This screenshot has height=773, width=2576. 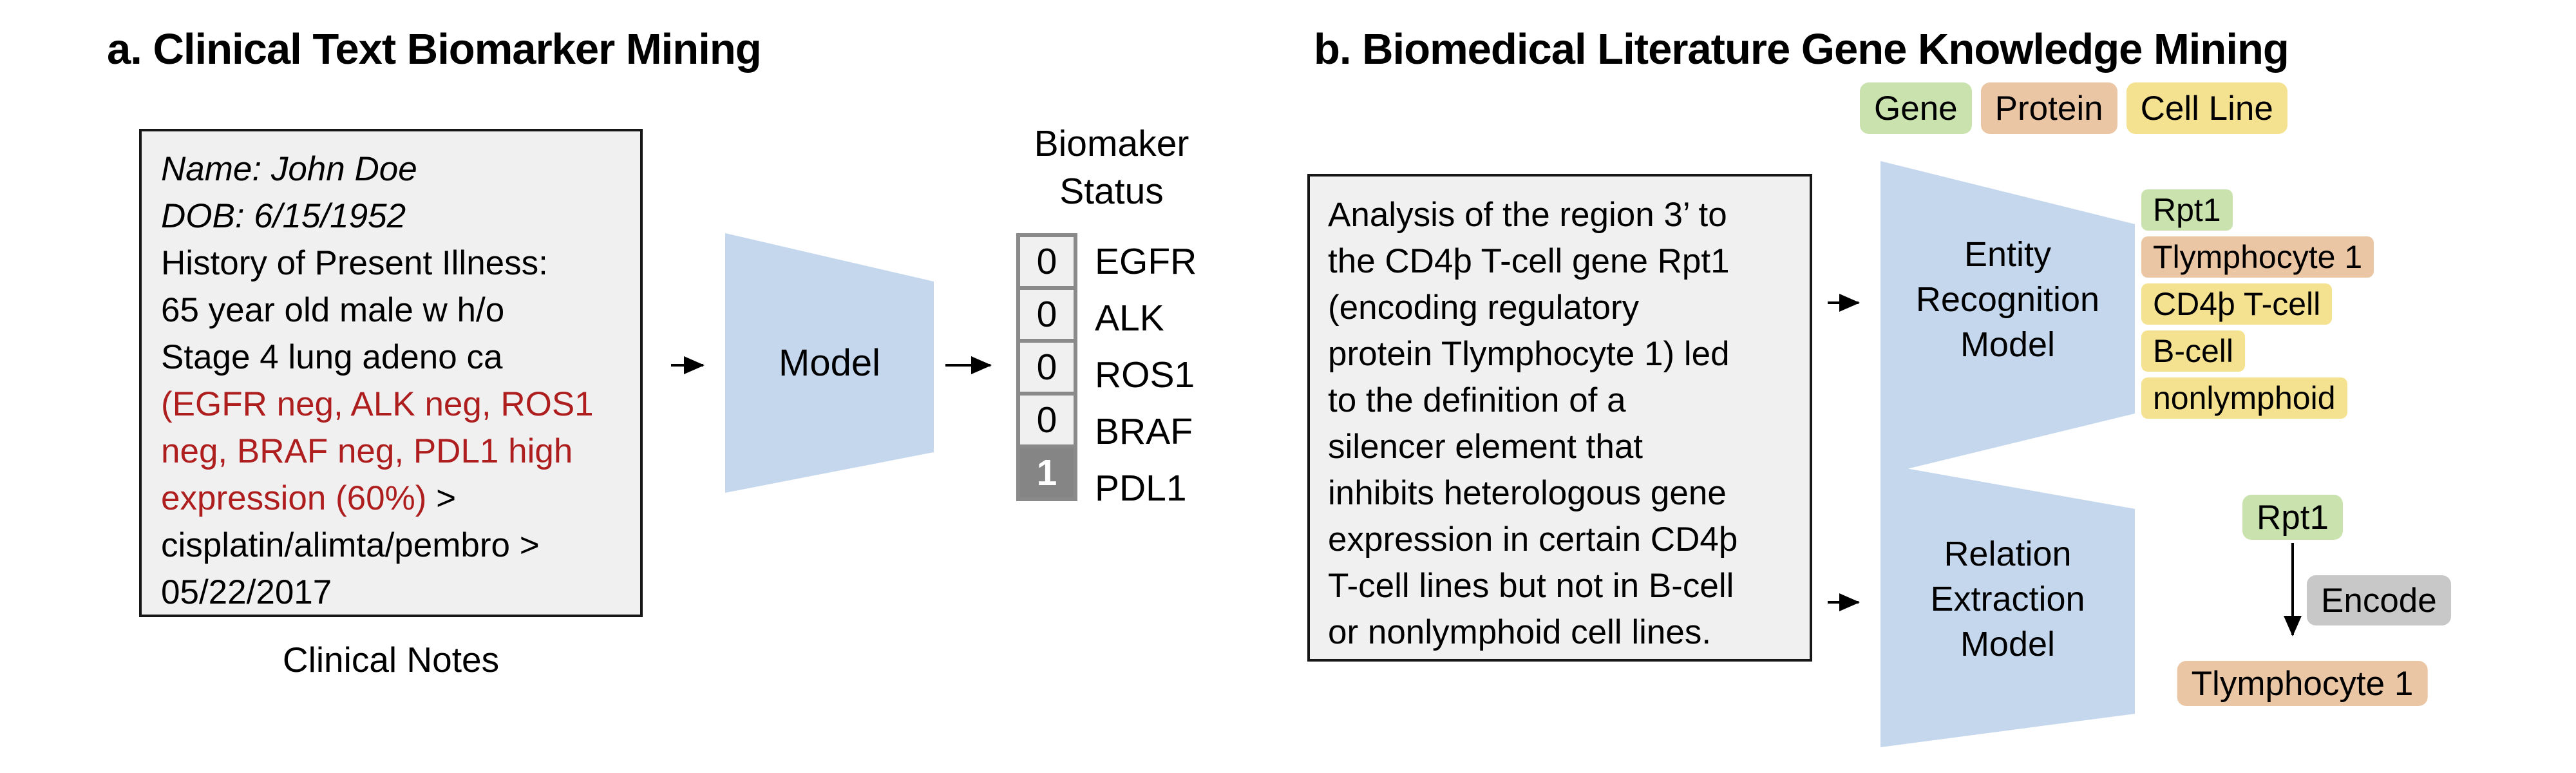 I want to click on clinical-note-line: cisplatin/alimta/pembro >, so click(x=400, y=545).